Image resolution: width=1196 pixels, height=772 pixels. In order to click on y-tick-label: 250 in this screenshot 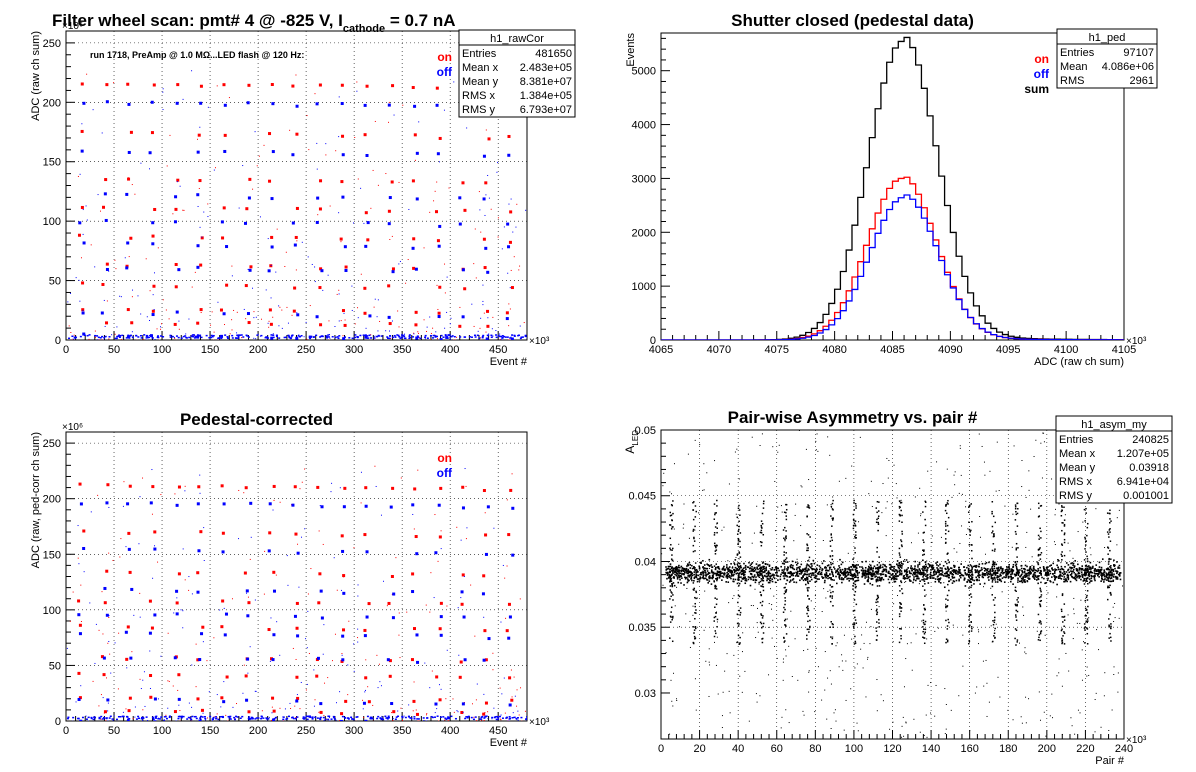, I will do `click(52, 44)`.